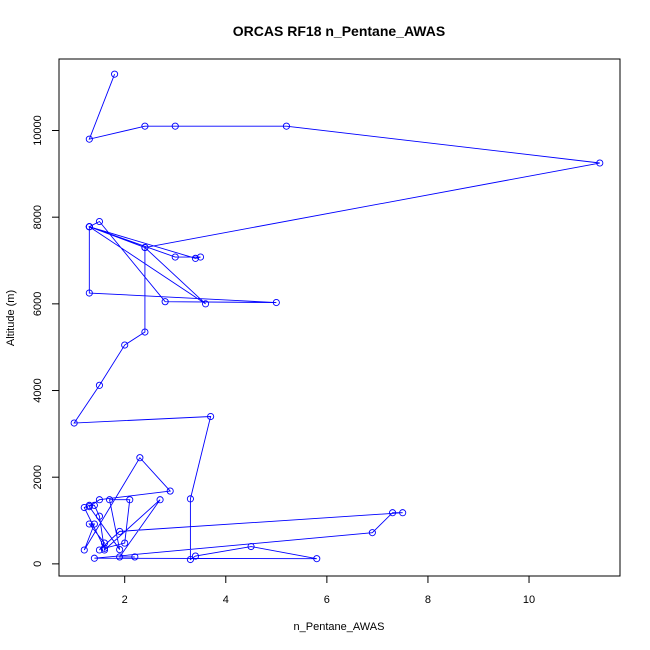 This screenshot has height=650, width=650. What do you see at coordinates (38, 217) in the screenshot?
I see `y-axis-tick-label: 8000` at bounding box center [38, 217].